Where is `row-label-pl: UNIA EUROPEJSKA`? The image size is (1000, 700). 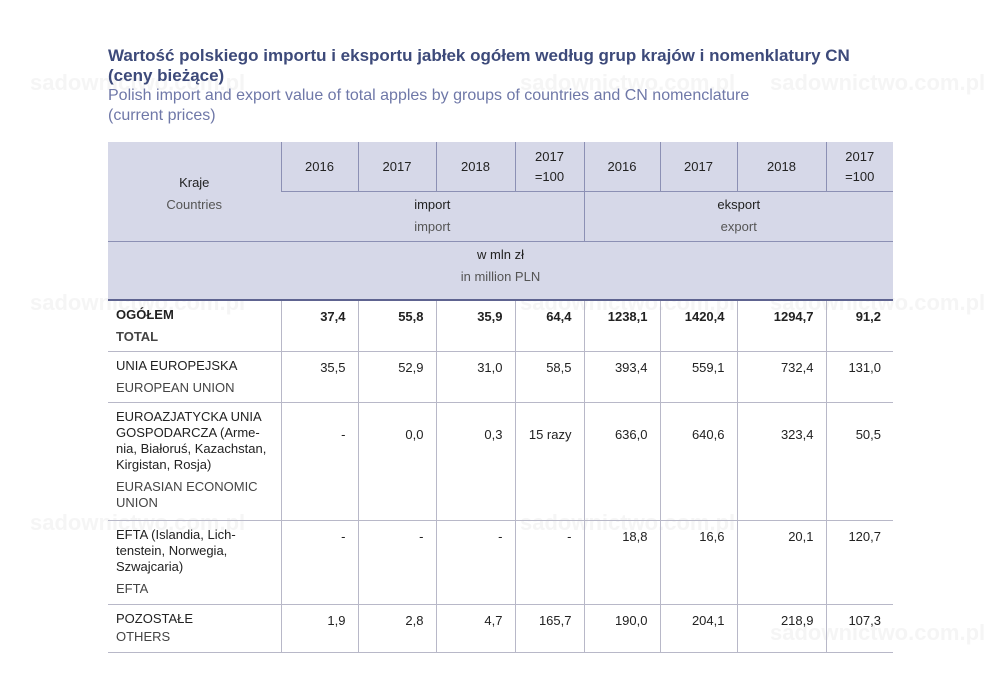
row-label-pl: UNIA EUROPEJSKA is located at coordinates (177, 365).